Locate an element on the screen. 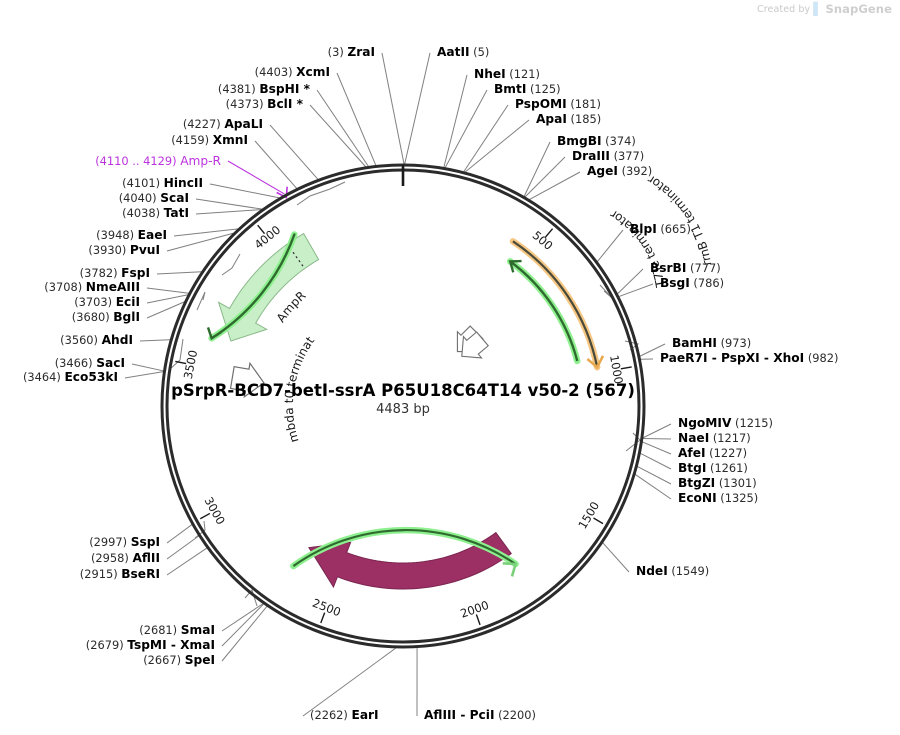 This screenshot has width=900, height=735. enzyme-label-text: (3560) AhdI is located at coordinates (96, 340).